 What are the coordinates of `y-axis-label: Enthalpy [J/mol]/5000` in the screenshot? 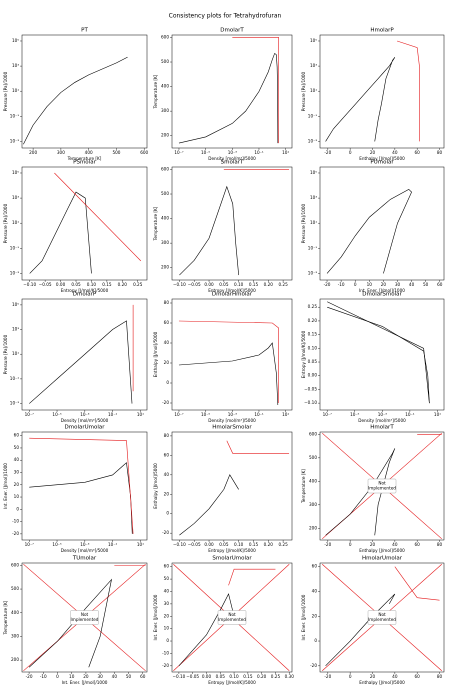 It's located at (155, 486).